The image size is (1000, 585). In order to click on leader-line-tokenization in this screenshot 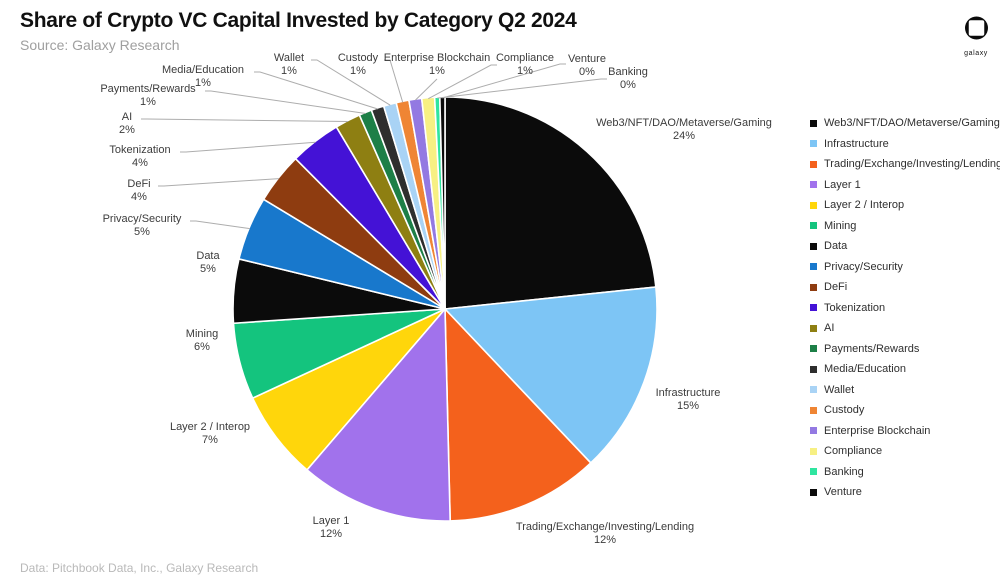, I will do `click(248, 147)`.